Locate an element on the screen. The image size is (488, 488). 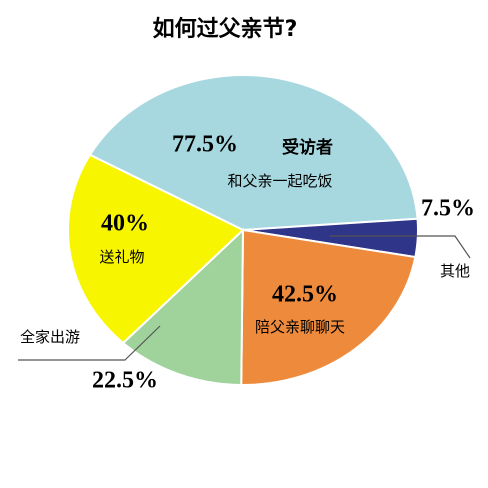
category-label: 全家出游 is located at coordinates (50, 337).